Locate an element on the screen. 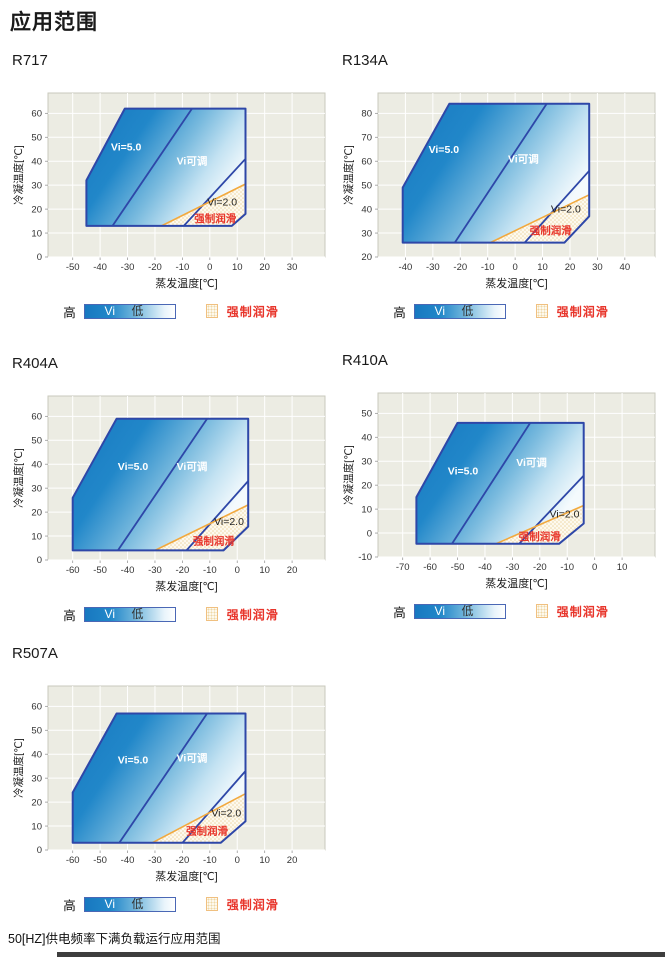 This screenshot has width=671, height=957. chart-title-r134a: R134A is located at coordinates (365, 60).